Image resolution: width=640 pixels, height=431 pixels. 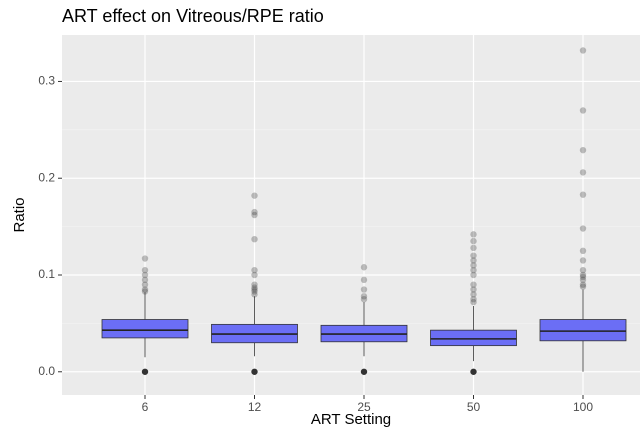 I want to click on y-tick-label: 0.1, so click(x=46, y=274).